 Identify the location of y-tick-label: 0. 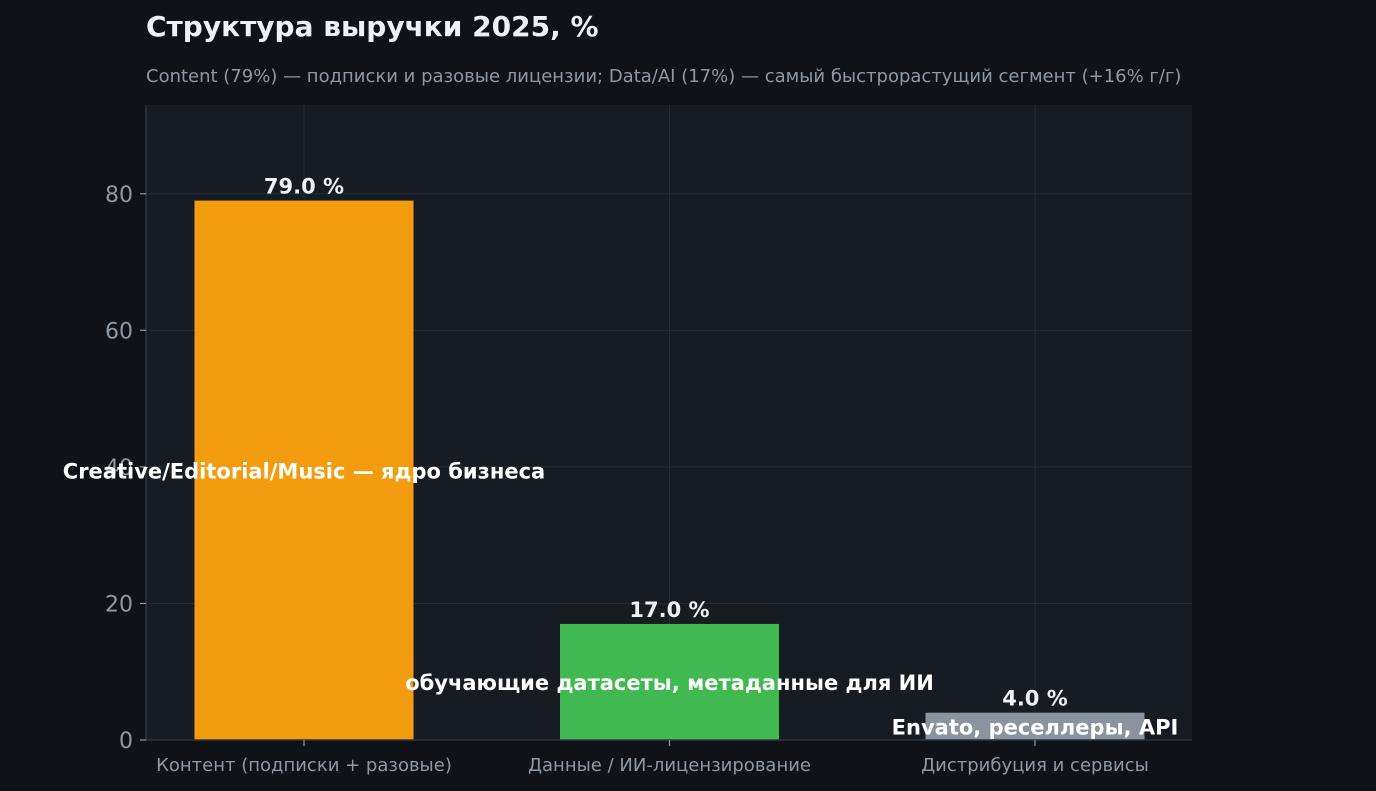
(126, 741).